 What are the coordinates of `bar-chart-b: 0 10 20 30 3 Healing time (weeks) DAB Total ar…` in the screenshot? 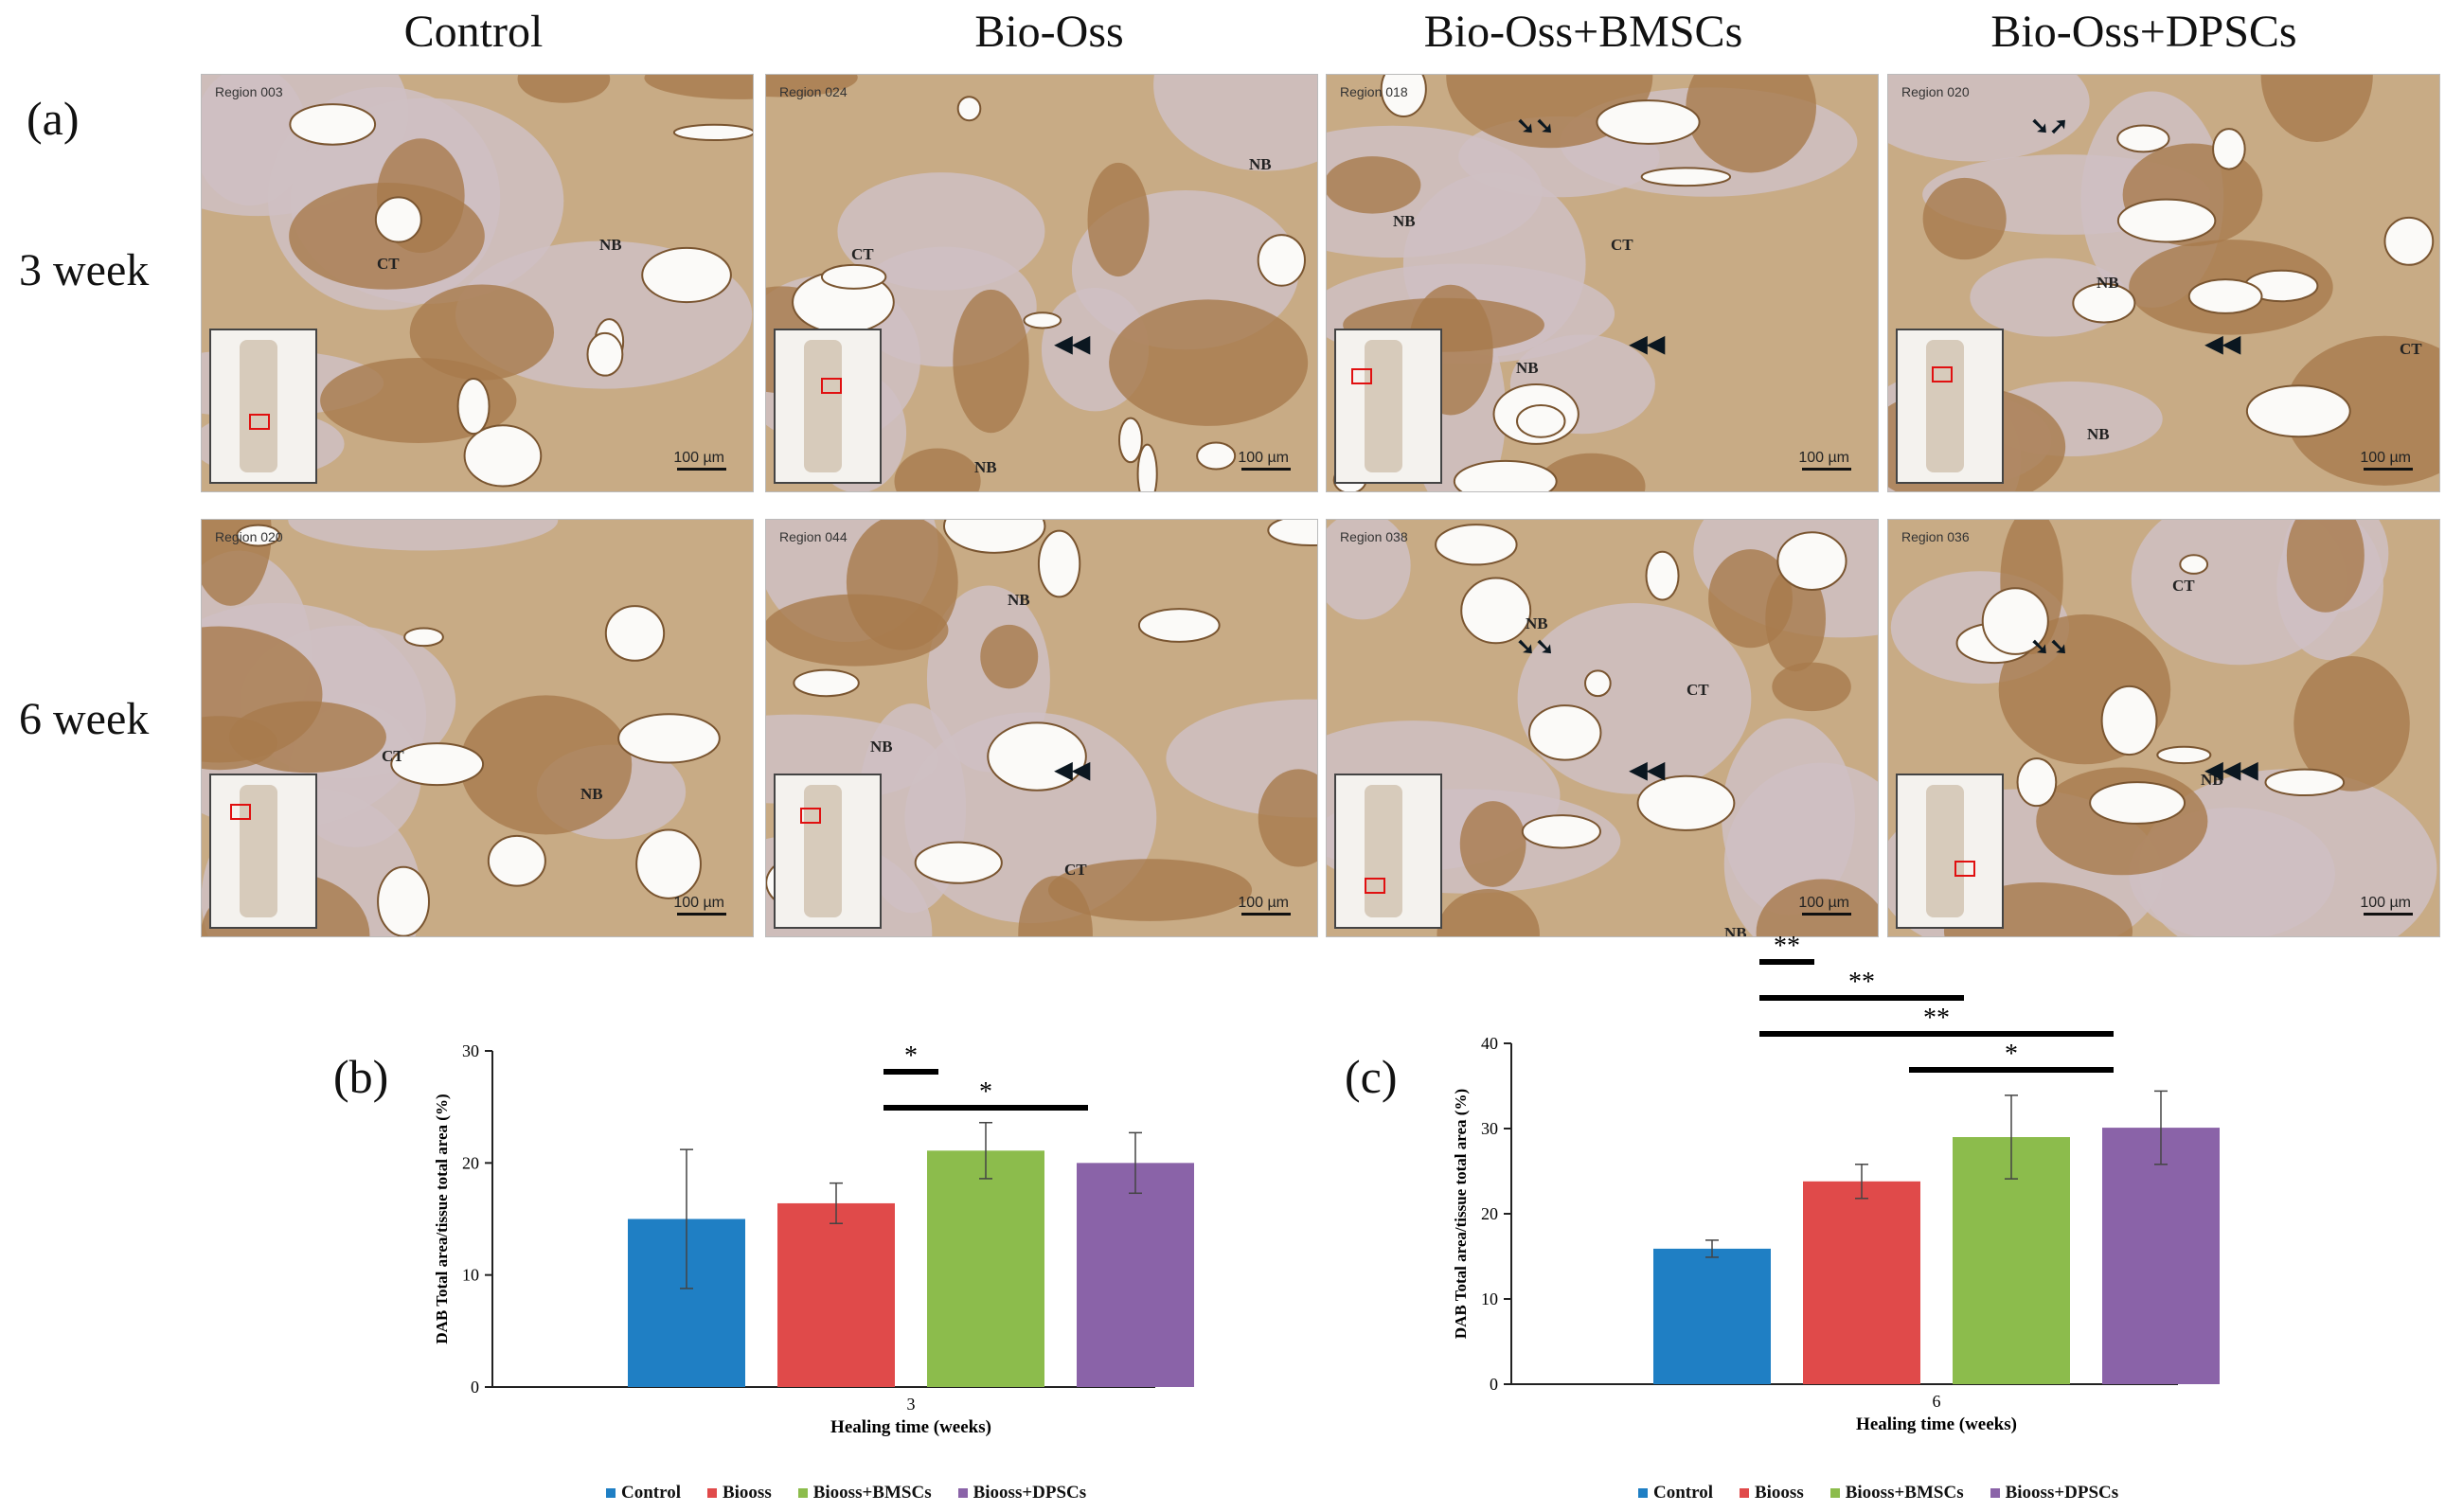 It's located at (813, 1239).